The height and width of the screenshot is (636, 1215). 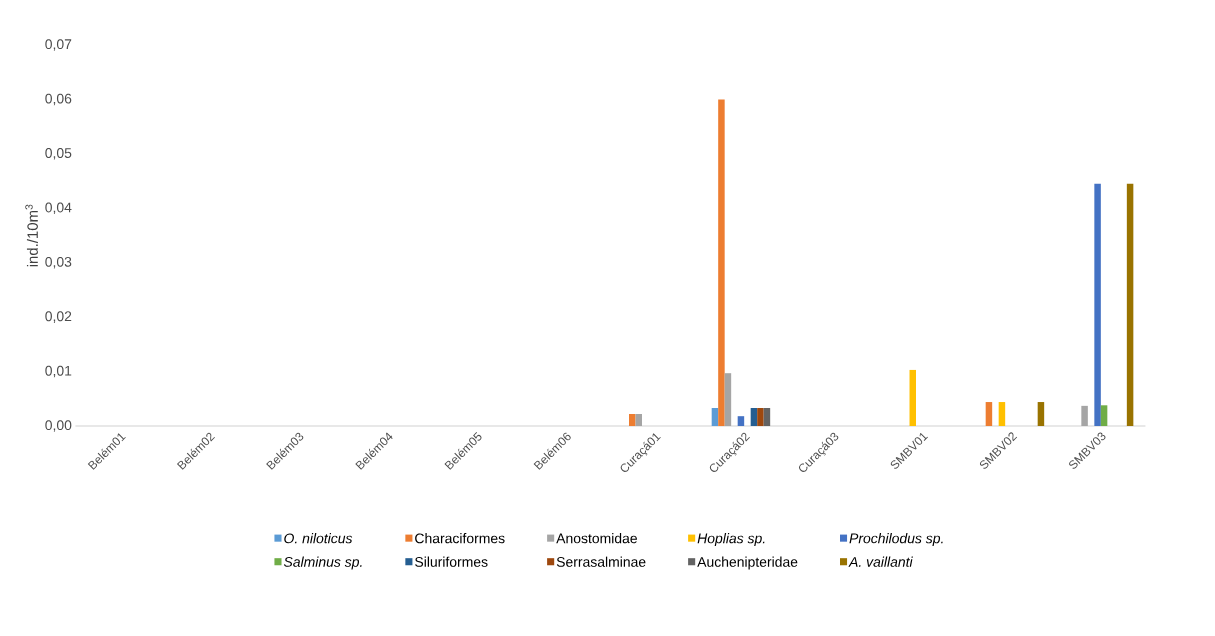 What do you see at coordinates (322, 563) in the screenshot?
I see `legend-label: Salminus sp.` at bounding box center [322, 563].